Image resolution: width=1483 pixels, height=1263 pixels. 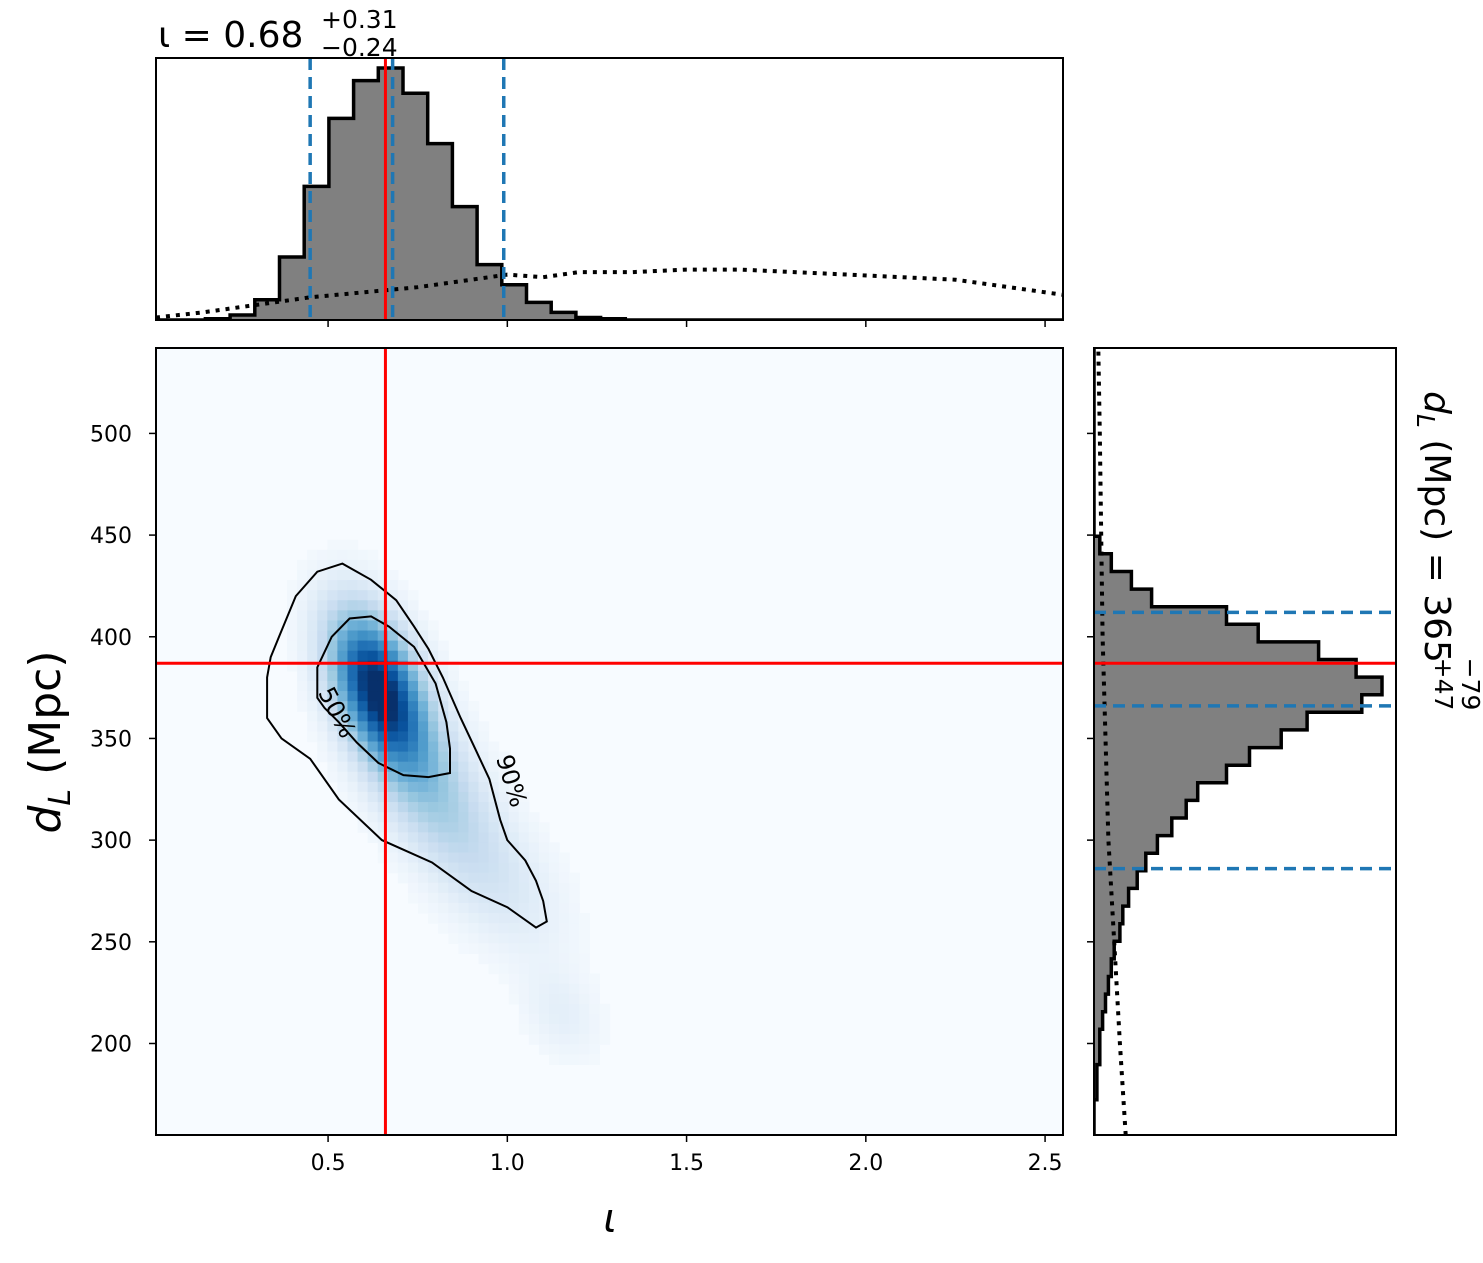 What do you see at coordinates (359, 47) in the screenshot?
I see `iota-title-minus: −0.24` at bounding box center [359, 47].